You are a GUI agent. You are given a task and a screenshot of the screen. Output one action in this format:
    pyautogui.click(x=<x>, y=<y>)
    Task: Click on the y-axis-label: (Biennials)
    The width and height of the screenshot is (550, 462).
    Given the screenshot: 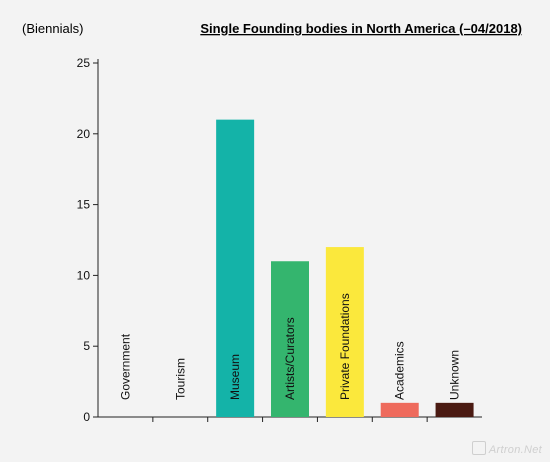 What is the action you would take?
    pyautogui.click(x=52, y=28)
    